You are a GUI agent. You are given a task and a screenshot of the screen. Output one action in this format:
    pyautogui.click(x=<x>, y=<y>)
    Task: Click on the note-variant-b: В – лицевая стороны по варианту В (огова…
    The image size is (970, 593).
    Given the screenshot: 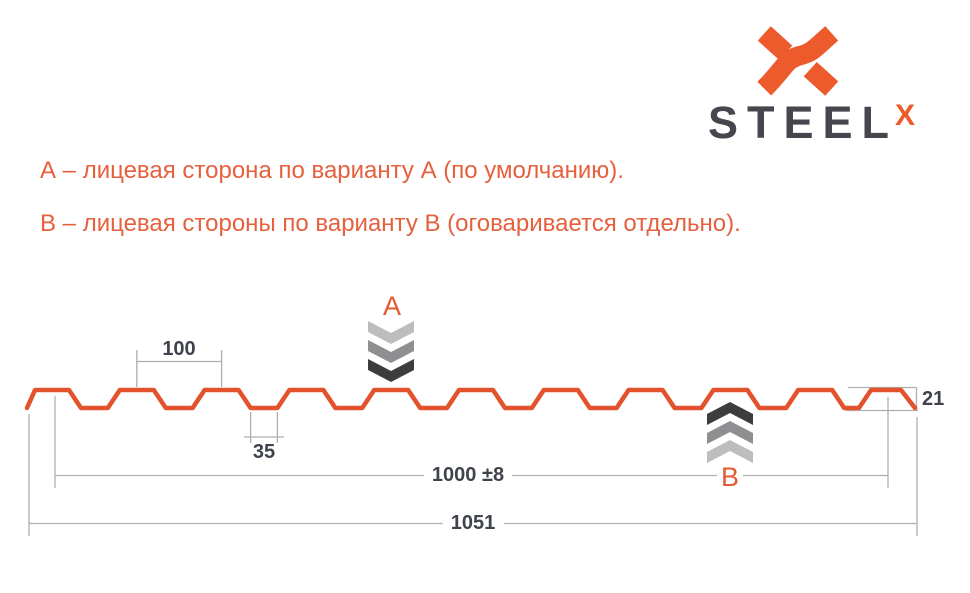 What is the action you would take?
    pyautogui.click(x=390, y=223)
    